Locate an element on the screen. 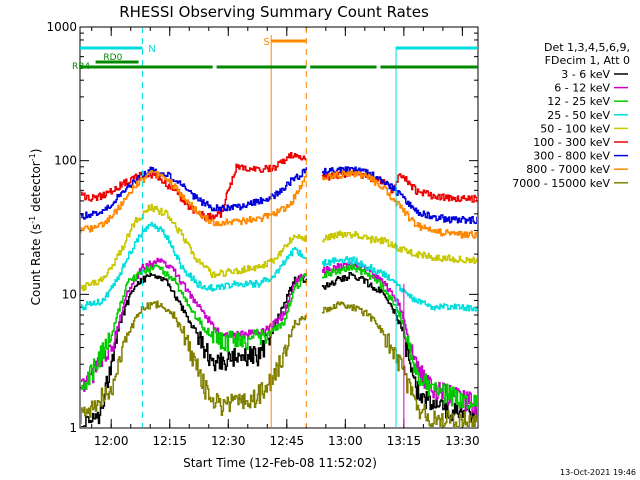 Image resolution: width=640 pixels, height=480 pixels. flag-rd0-label: RD0 is located at coordinates (112, 58).